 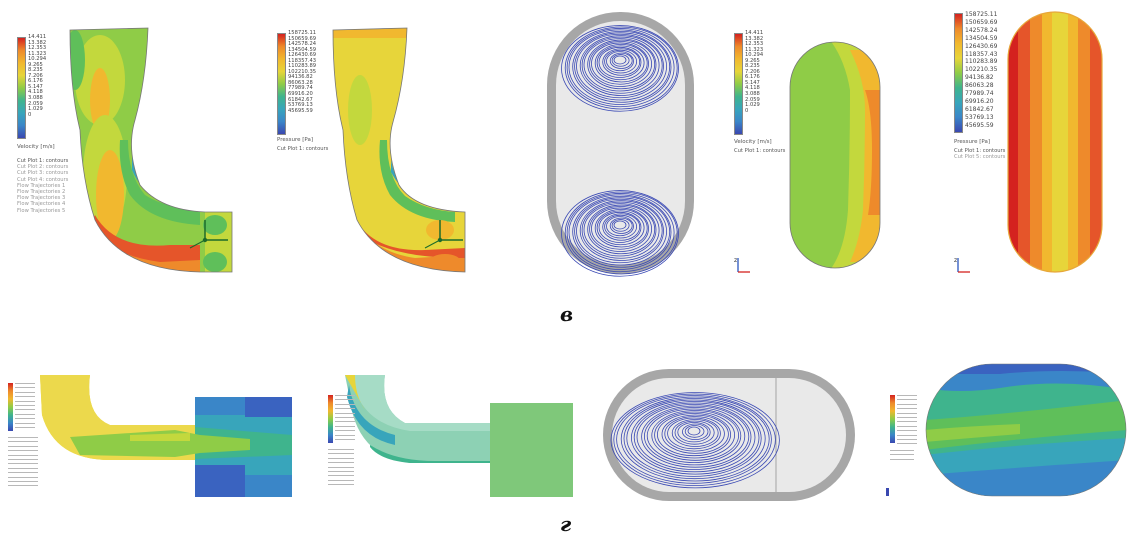 I want to click on legend-tick: 11.323, so click(x=37, y=53).